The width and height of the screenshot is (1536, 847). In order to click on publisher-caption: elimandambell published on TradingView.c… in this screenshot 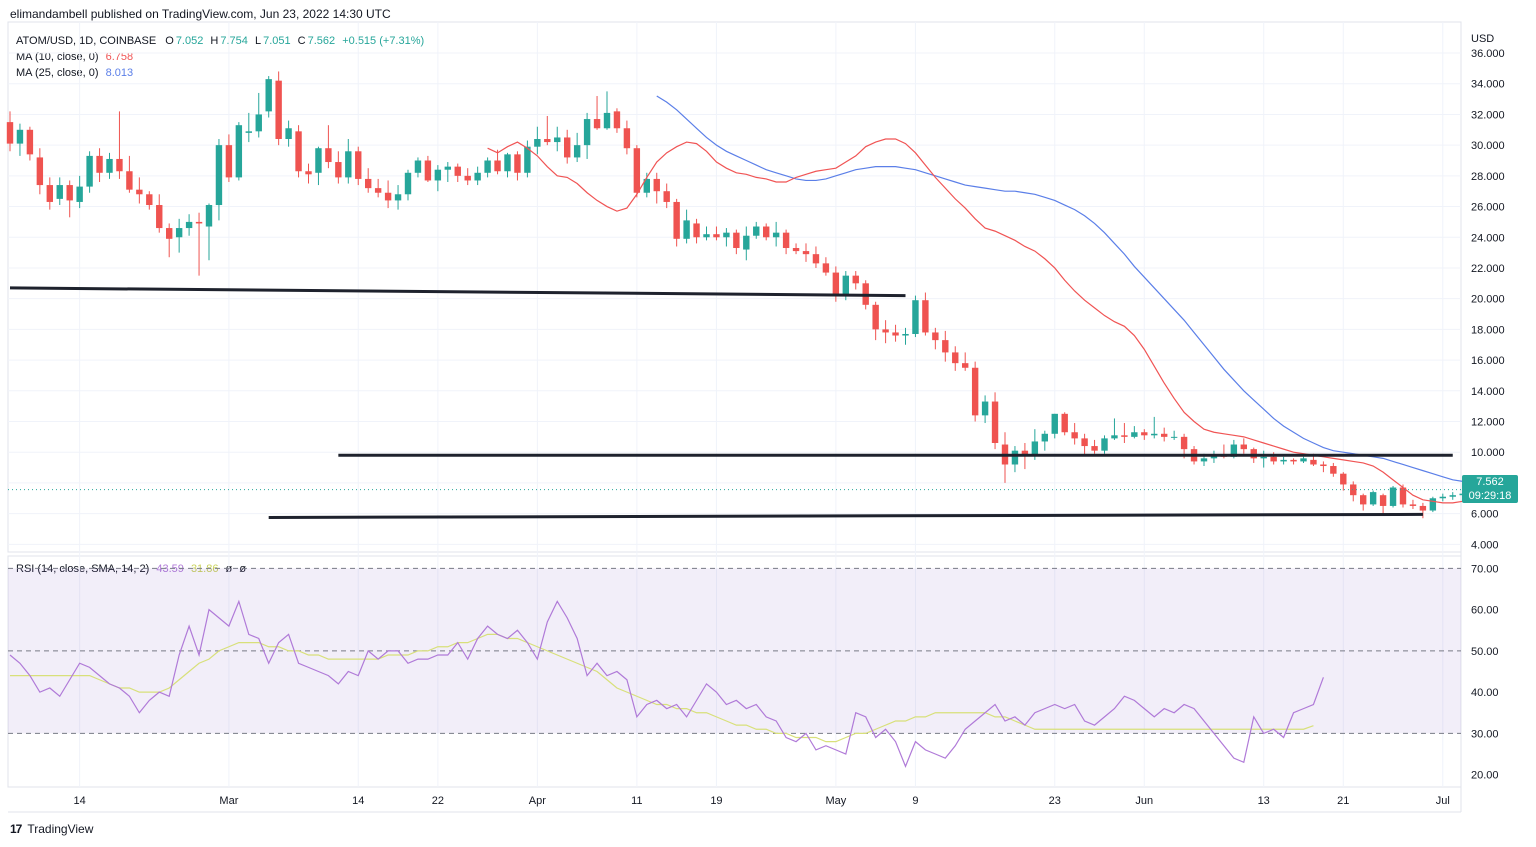, I will do `click(200, 14)`.